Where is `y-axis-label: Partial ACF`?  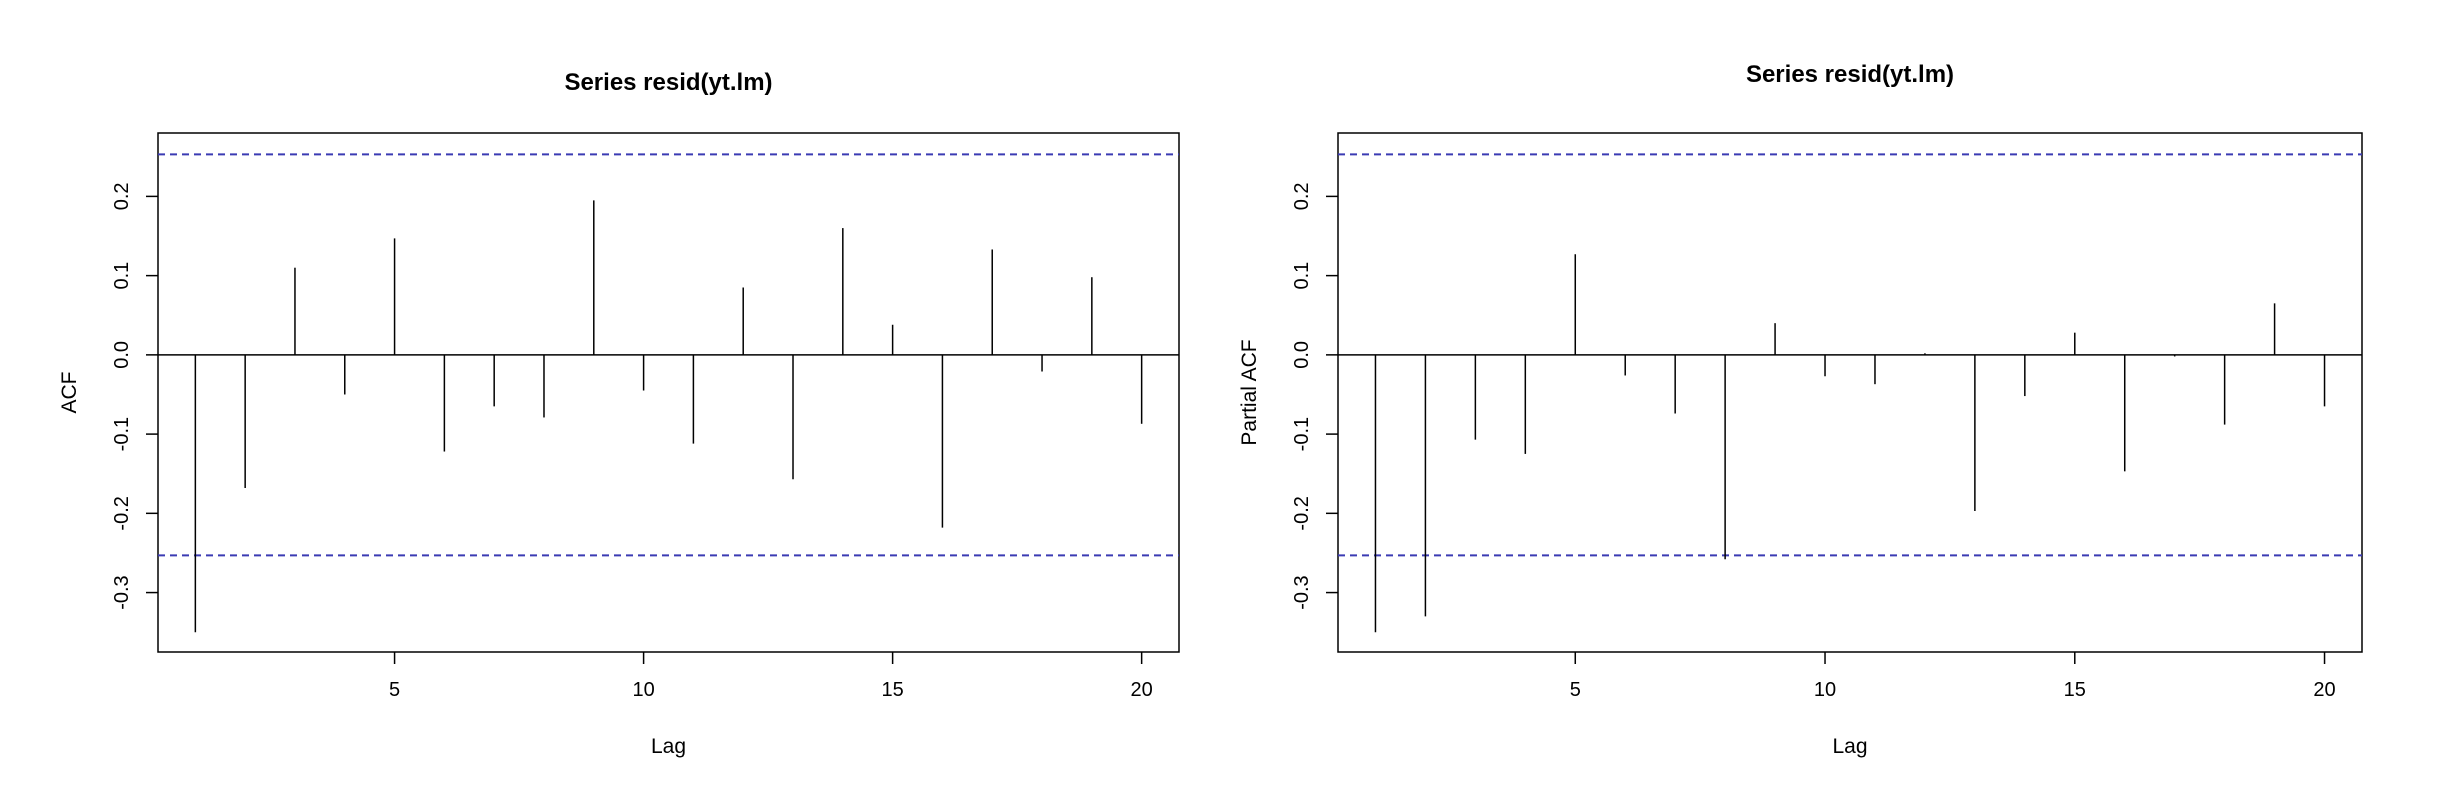
y-axis-label: Partial ACF is located at coordinates (1249, 392).